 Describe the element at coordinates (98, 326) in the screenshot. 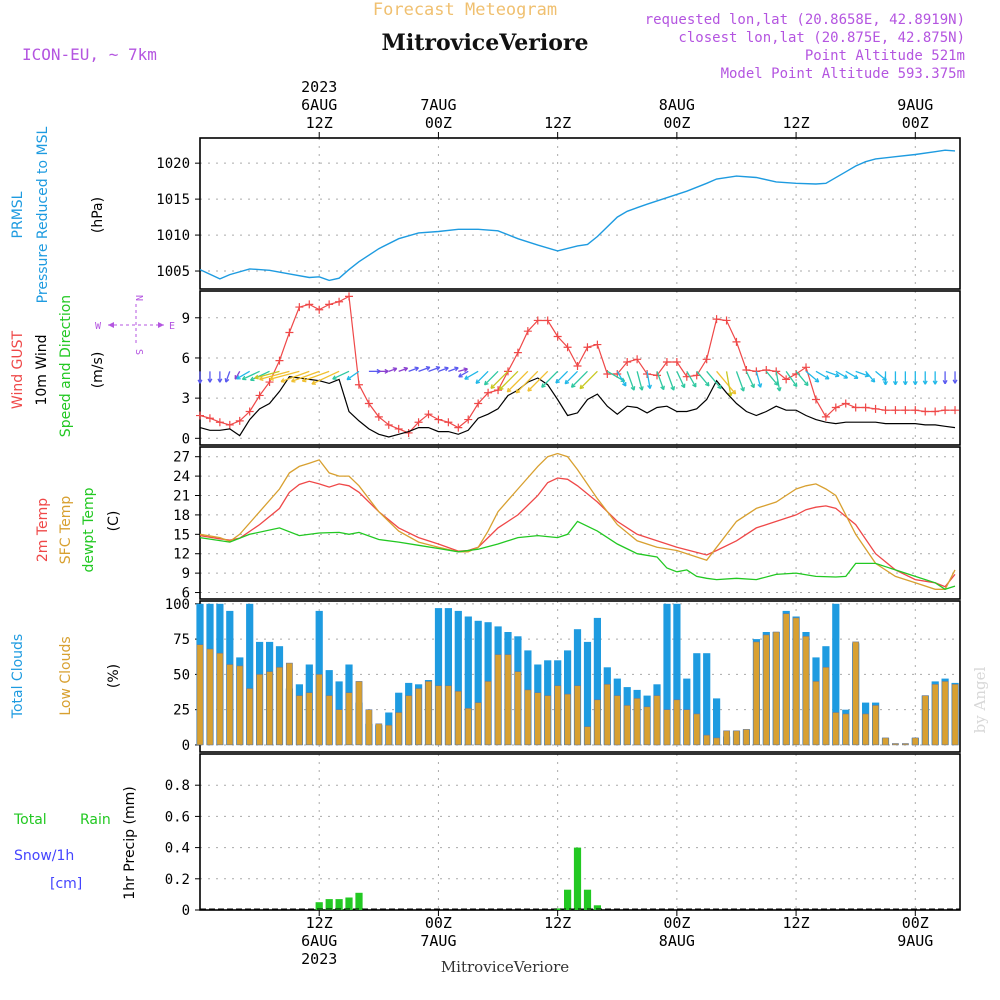

I see `compass-w: W` at that location.